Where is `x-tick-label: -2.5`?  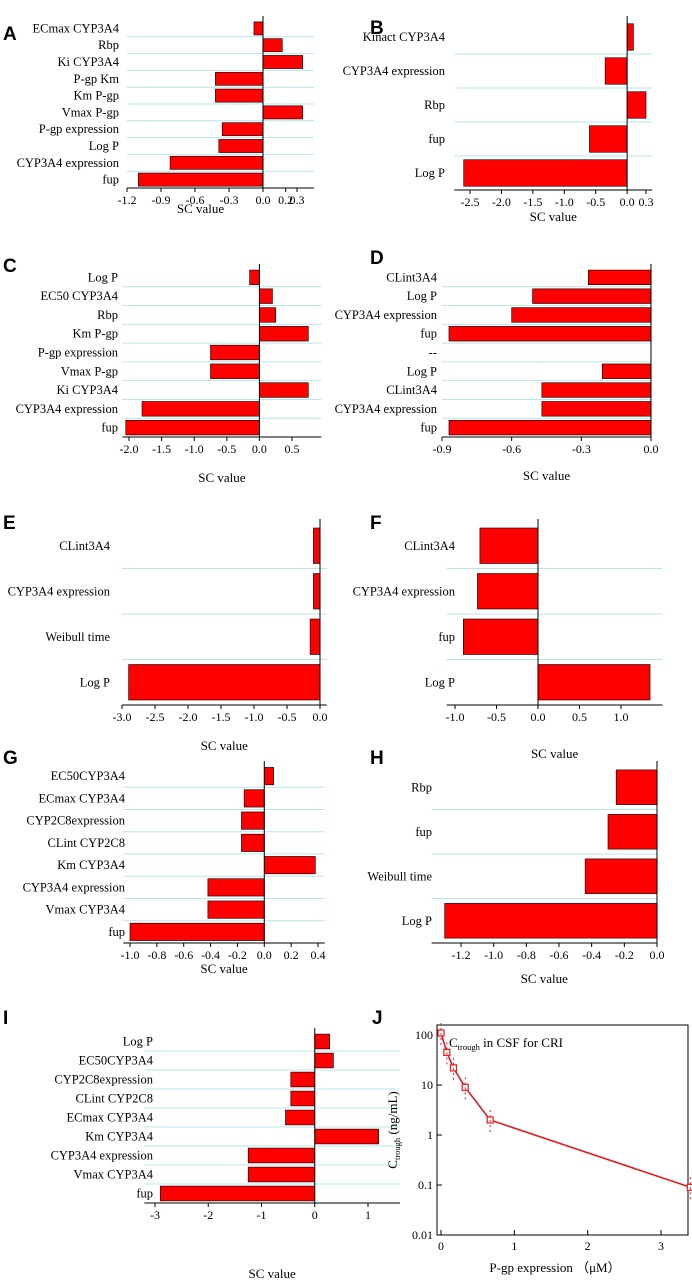 x-tick-label: -2.5 is located at coordinates (155, 717).